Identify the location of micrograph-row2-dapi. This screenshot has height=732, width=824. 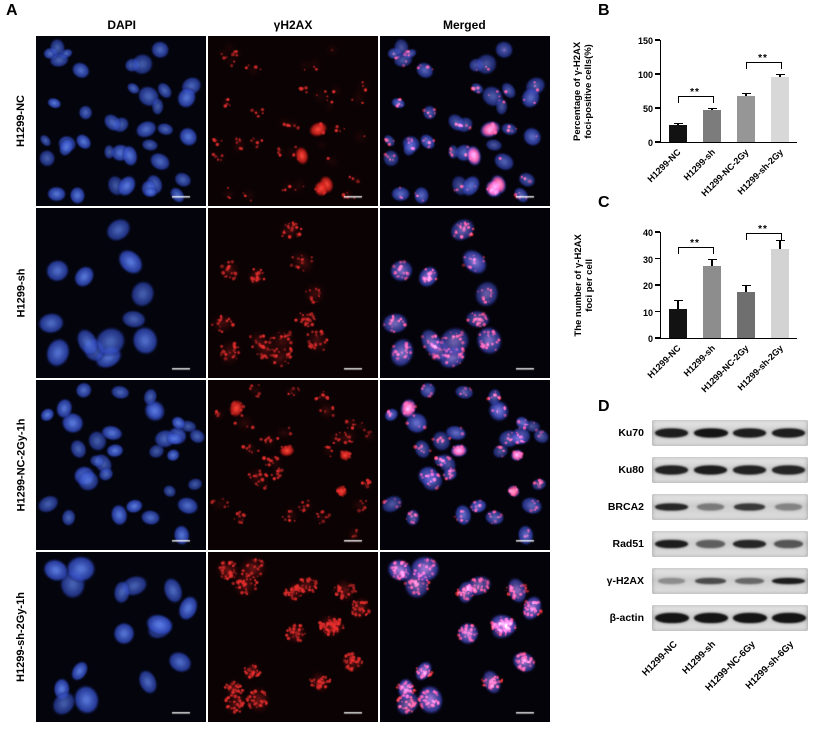
(121, 293).